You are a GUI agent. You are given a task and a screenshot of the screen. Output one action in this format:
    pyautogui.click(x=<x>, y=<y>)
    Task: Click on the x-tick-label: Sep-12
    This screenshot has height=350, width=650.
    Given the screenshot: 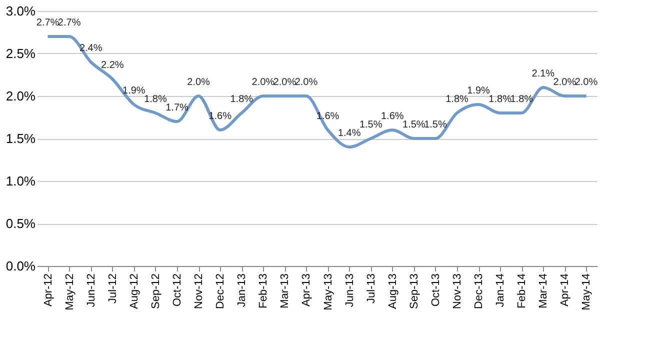 What is the action you would take?
    pyautogui.click(x=156, y=291)
    